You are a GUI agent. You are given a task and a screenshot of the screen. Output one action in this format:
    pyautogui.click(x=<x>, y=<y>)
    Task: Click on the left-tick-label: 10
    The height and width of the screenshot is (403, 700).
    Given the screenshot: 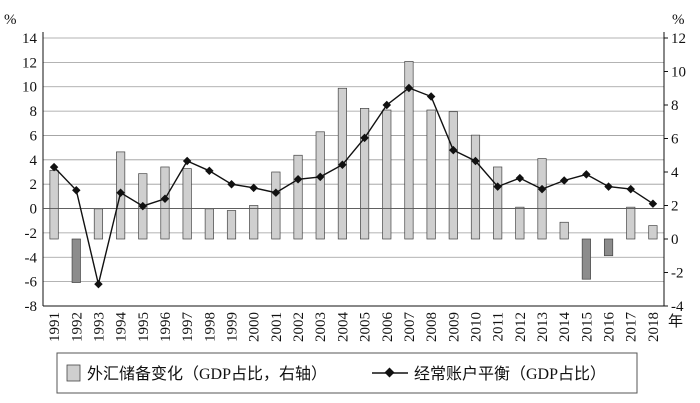 What is the action you would take?
    pyautogui.click(x=29, y=88)
    